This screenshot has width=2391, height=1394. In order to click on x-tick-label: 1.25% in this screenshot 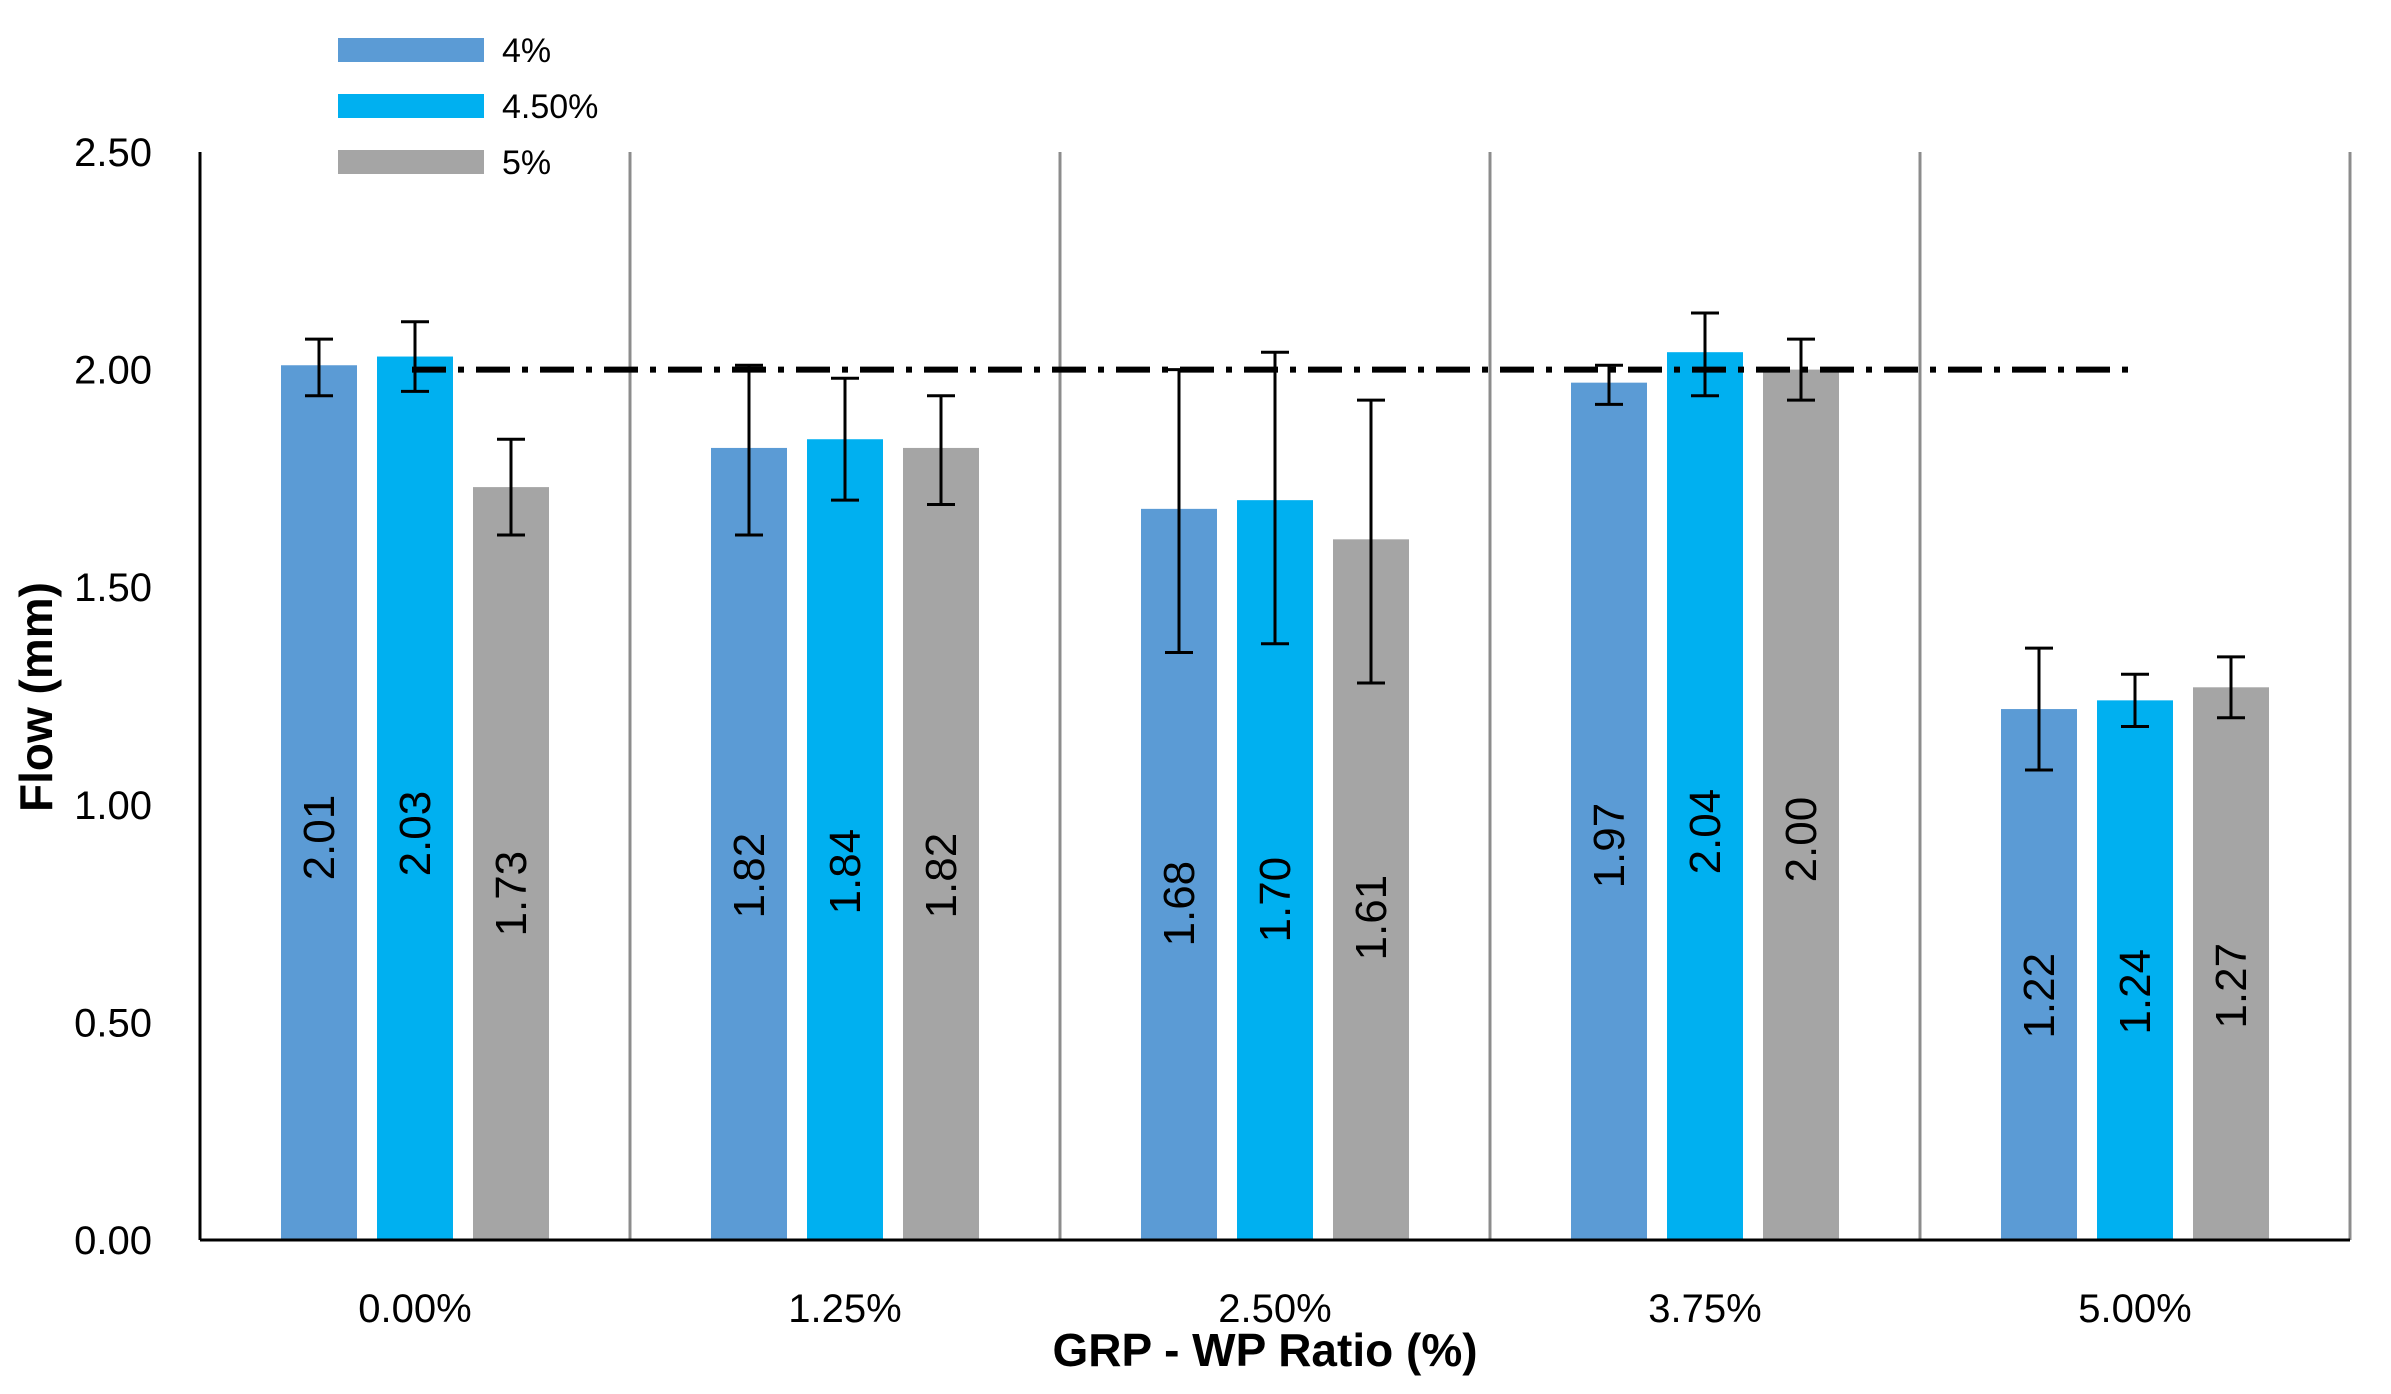, I will do `click(844, 1309)`.